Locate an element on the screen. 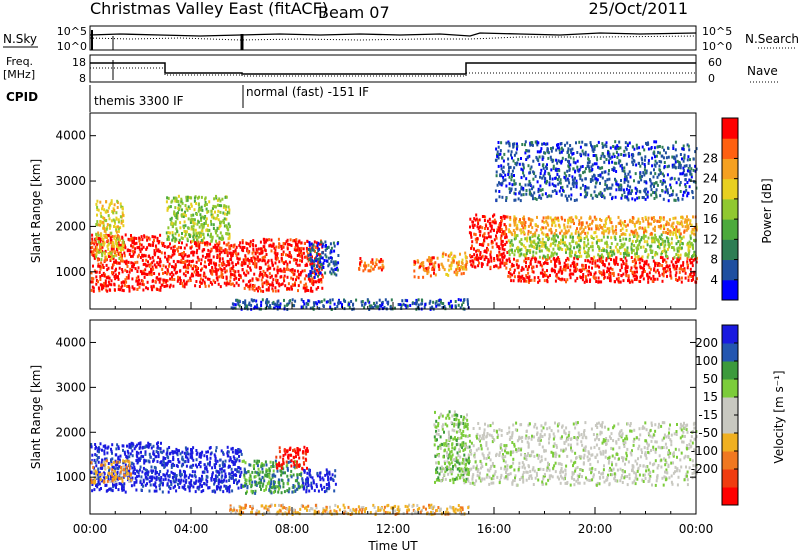  power-colorbar-tick-label: 12 is located at coordinates (710, 239).